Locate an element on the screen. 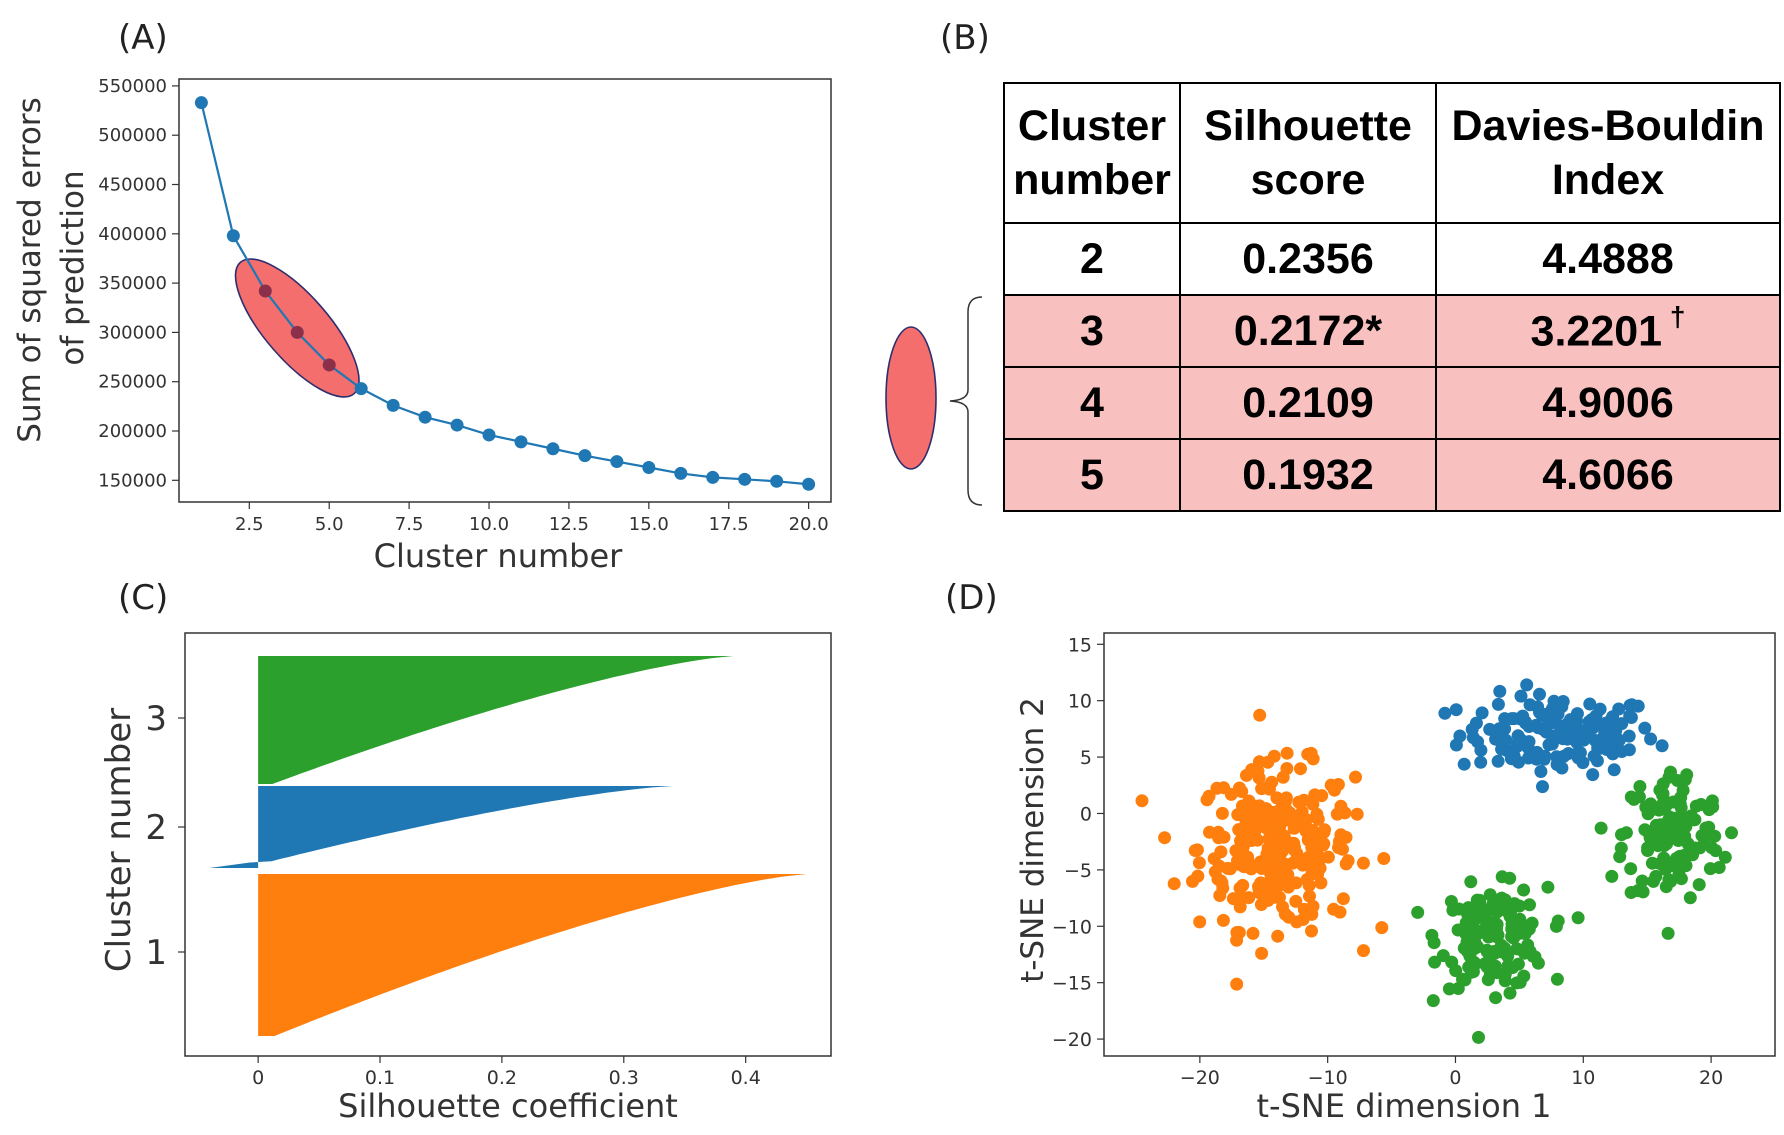 The image size is (1784, 1135). chart-a-xtick-label: 17.5 is located at coordinates (729, 524).